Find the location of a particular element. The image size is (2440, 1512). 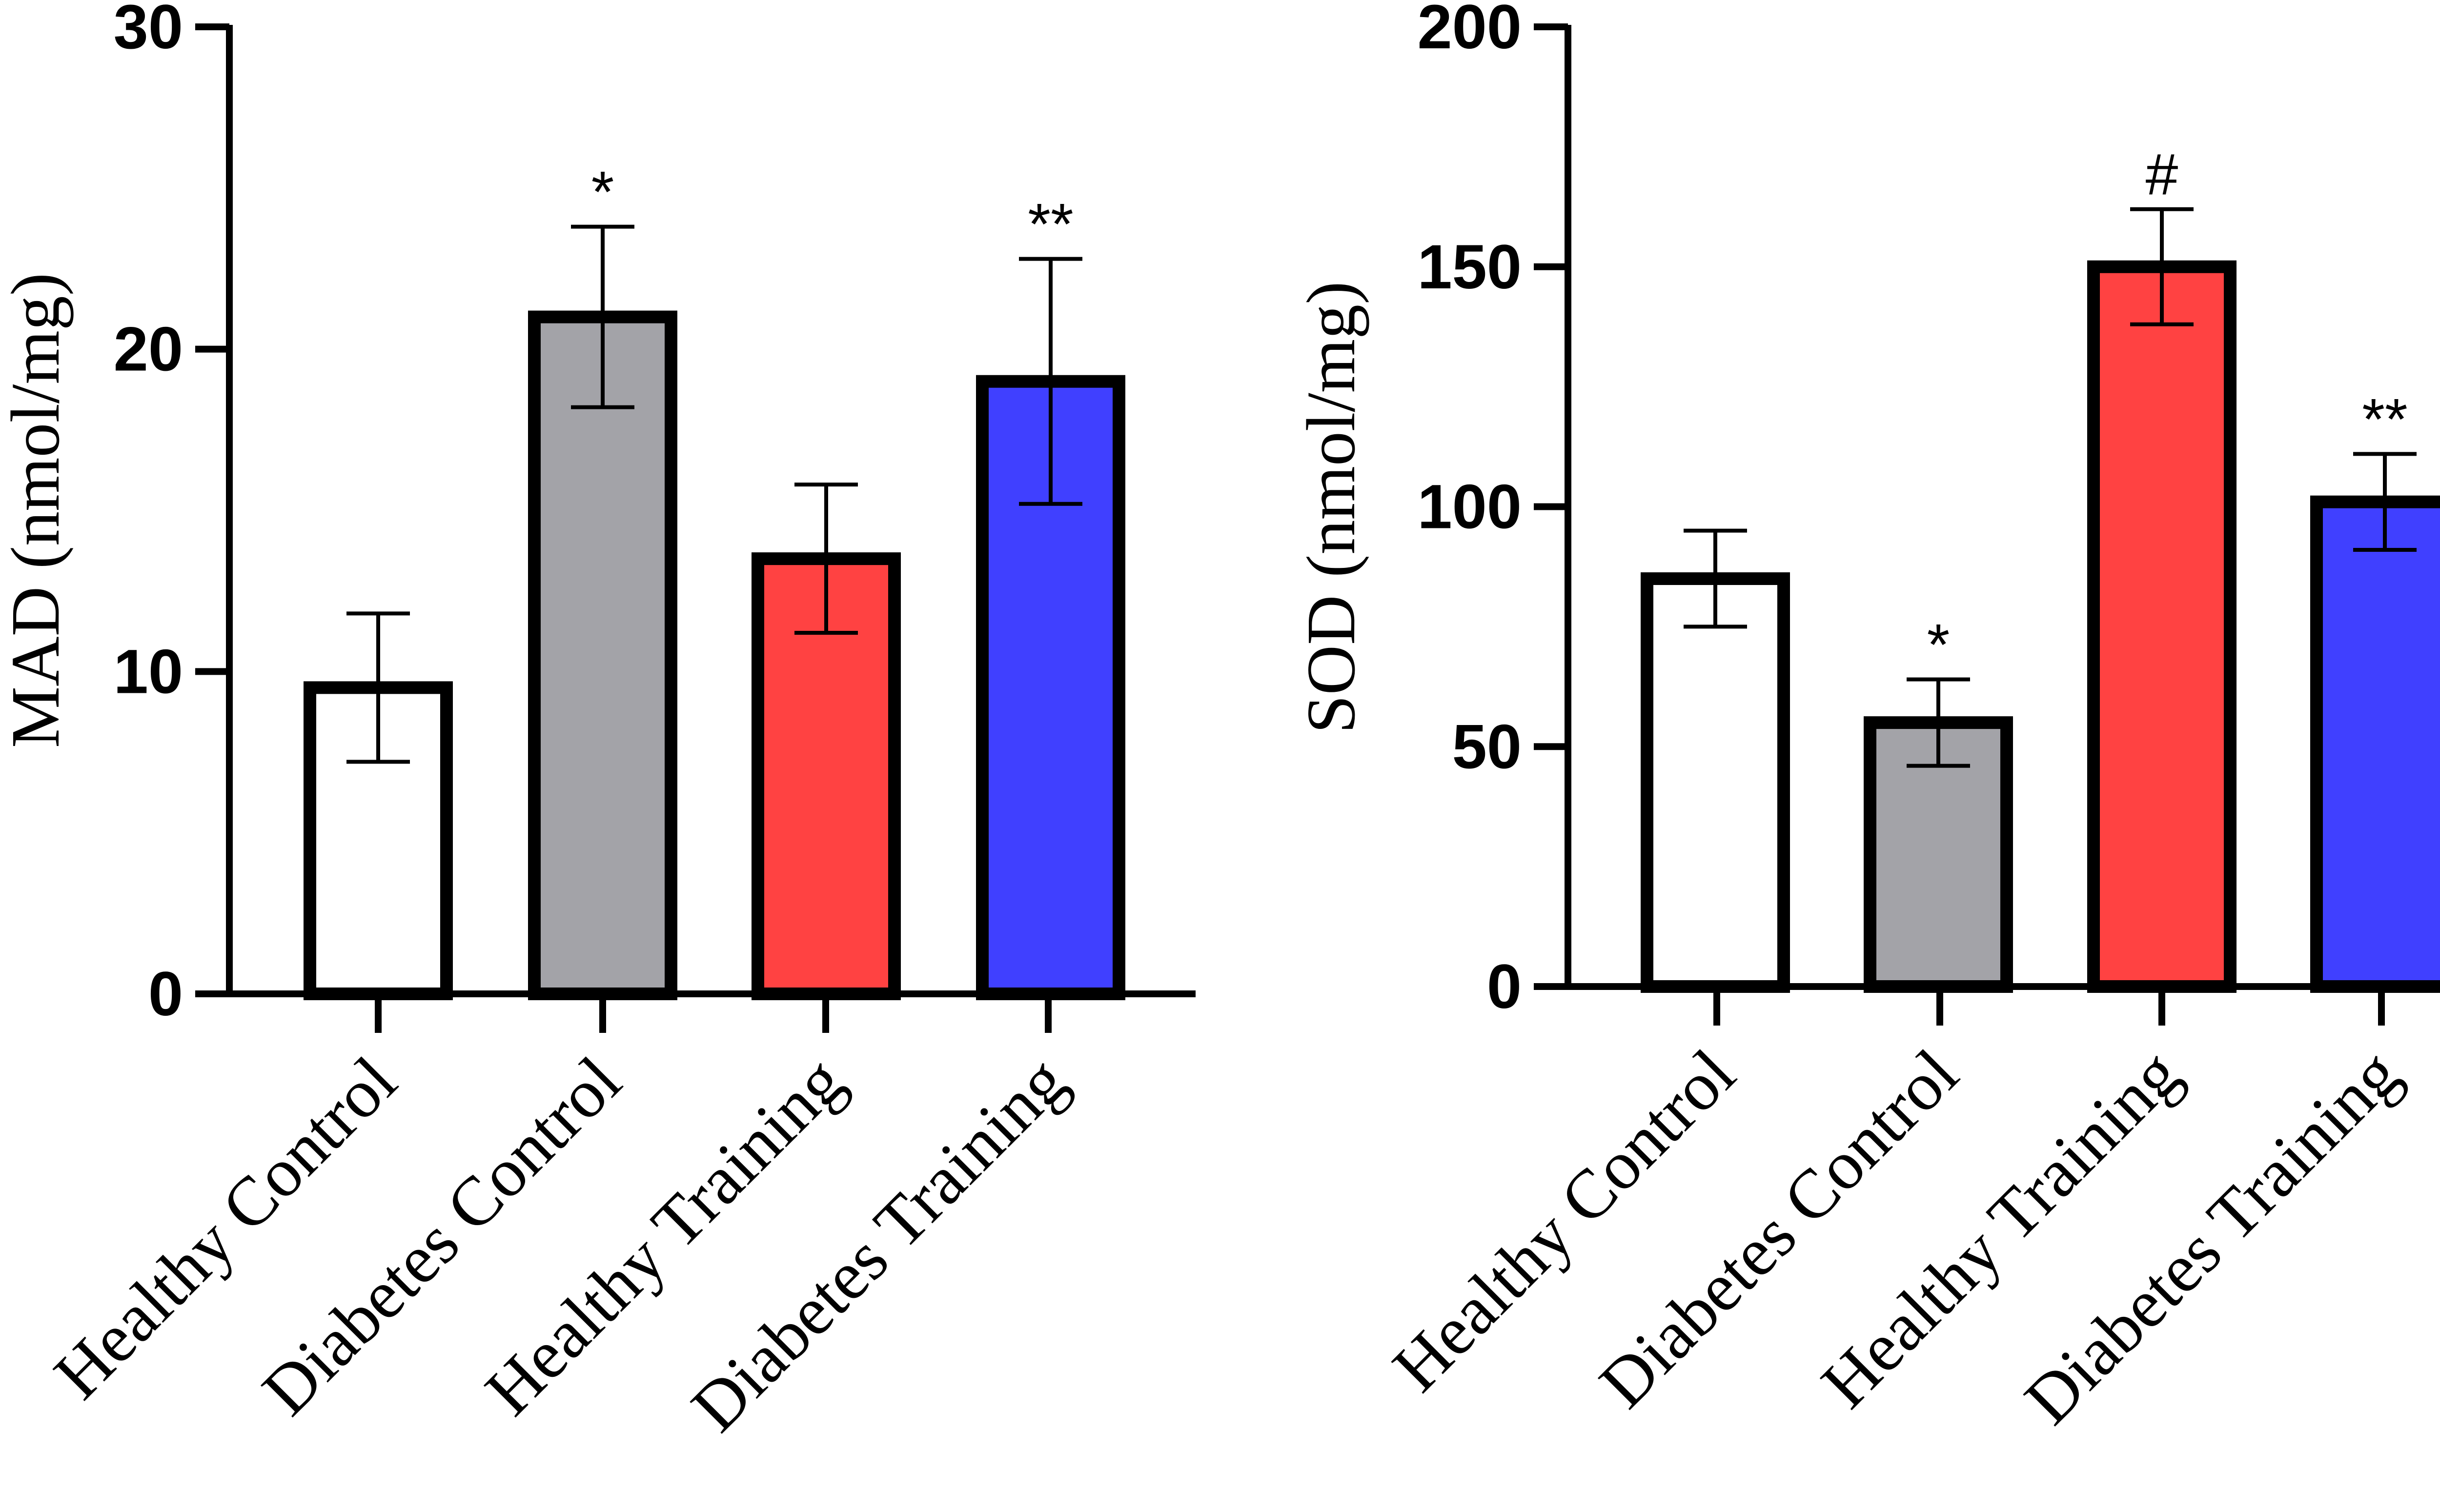

bar-healthy-control is located at coordinates (1715, 782).